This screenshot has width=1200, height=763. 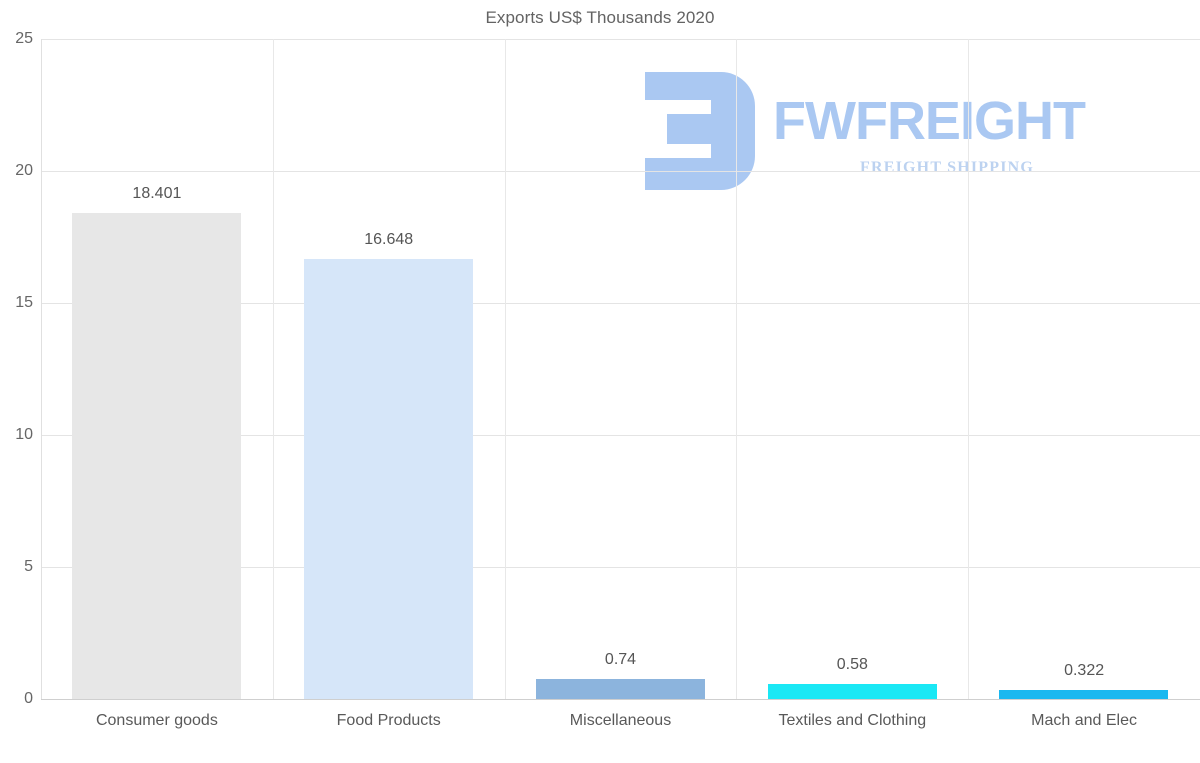 What do you see at coordinates (41, 369) in the screenshot?
I see `y-axis-line` at bounding box center [41, 369].